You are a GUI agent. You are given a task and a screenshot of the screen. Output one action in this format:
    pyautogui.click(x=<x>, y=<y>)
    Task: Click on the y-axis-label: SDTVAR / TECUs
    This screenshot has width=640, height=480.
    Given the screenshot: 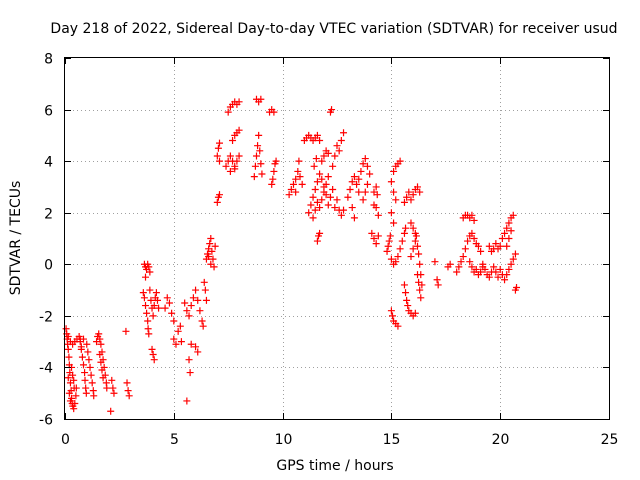 What is the action you would take?
    pyautogui.click(x=16, y=238)
    